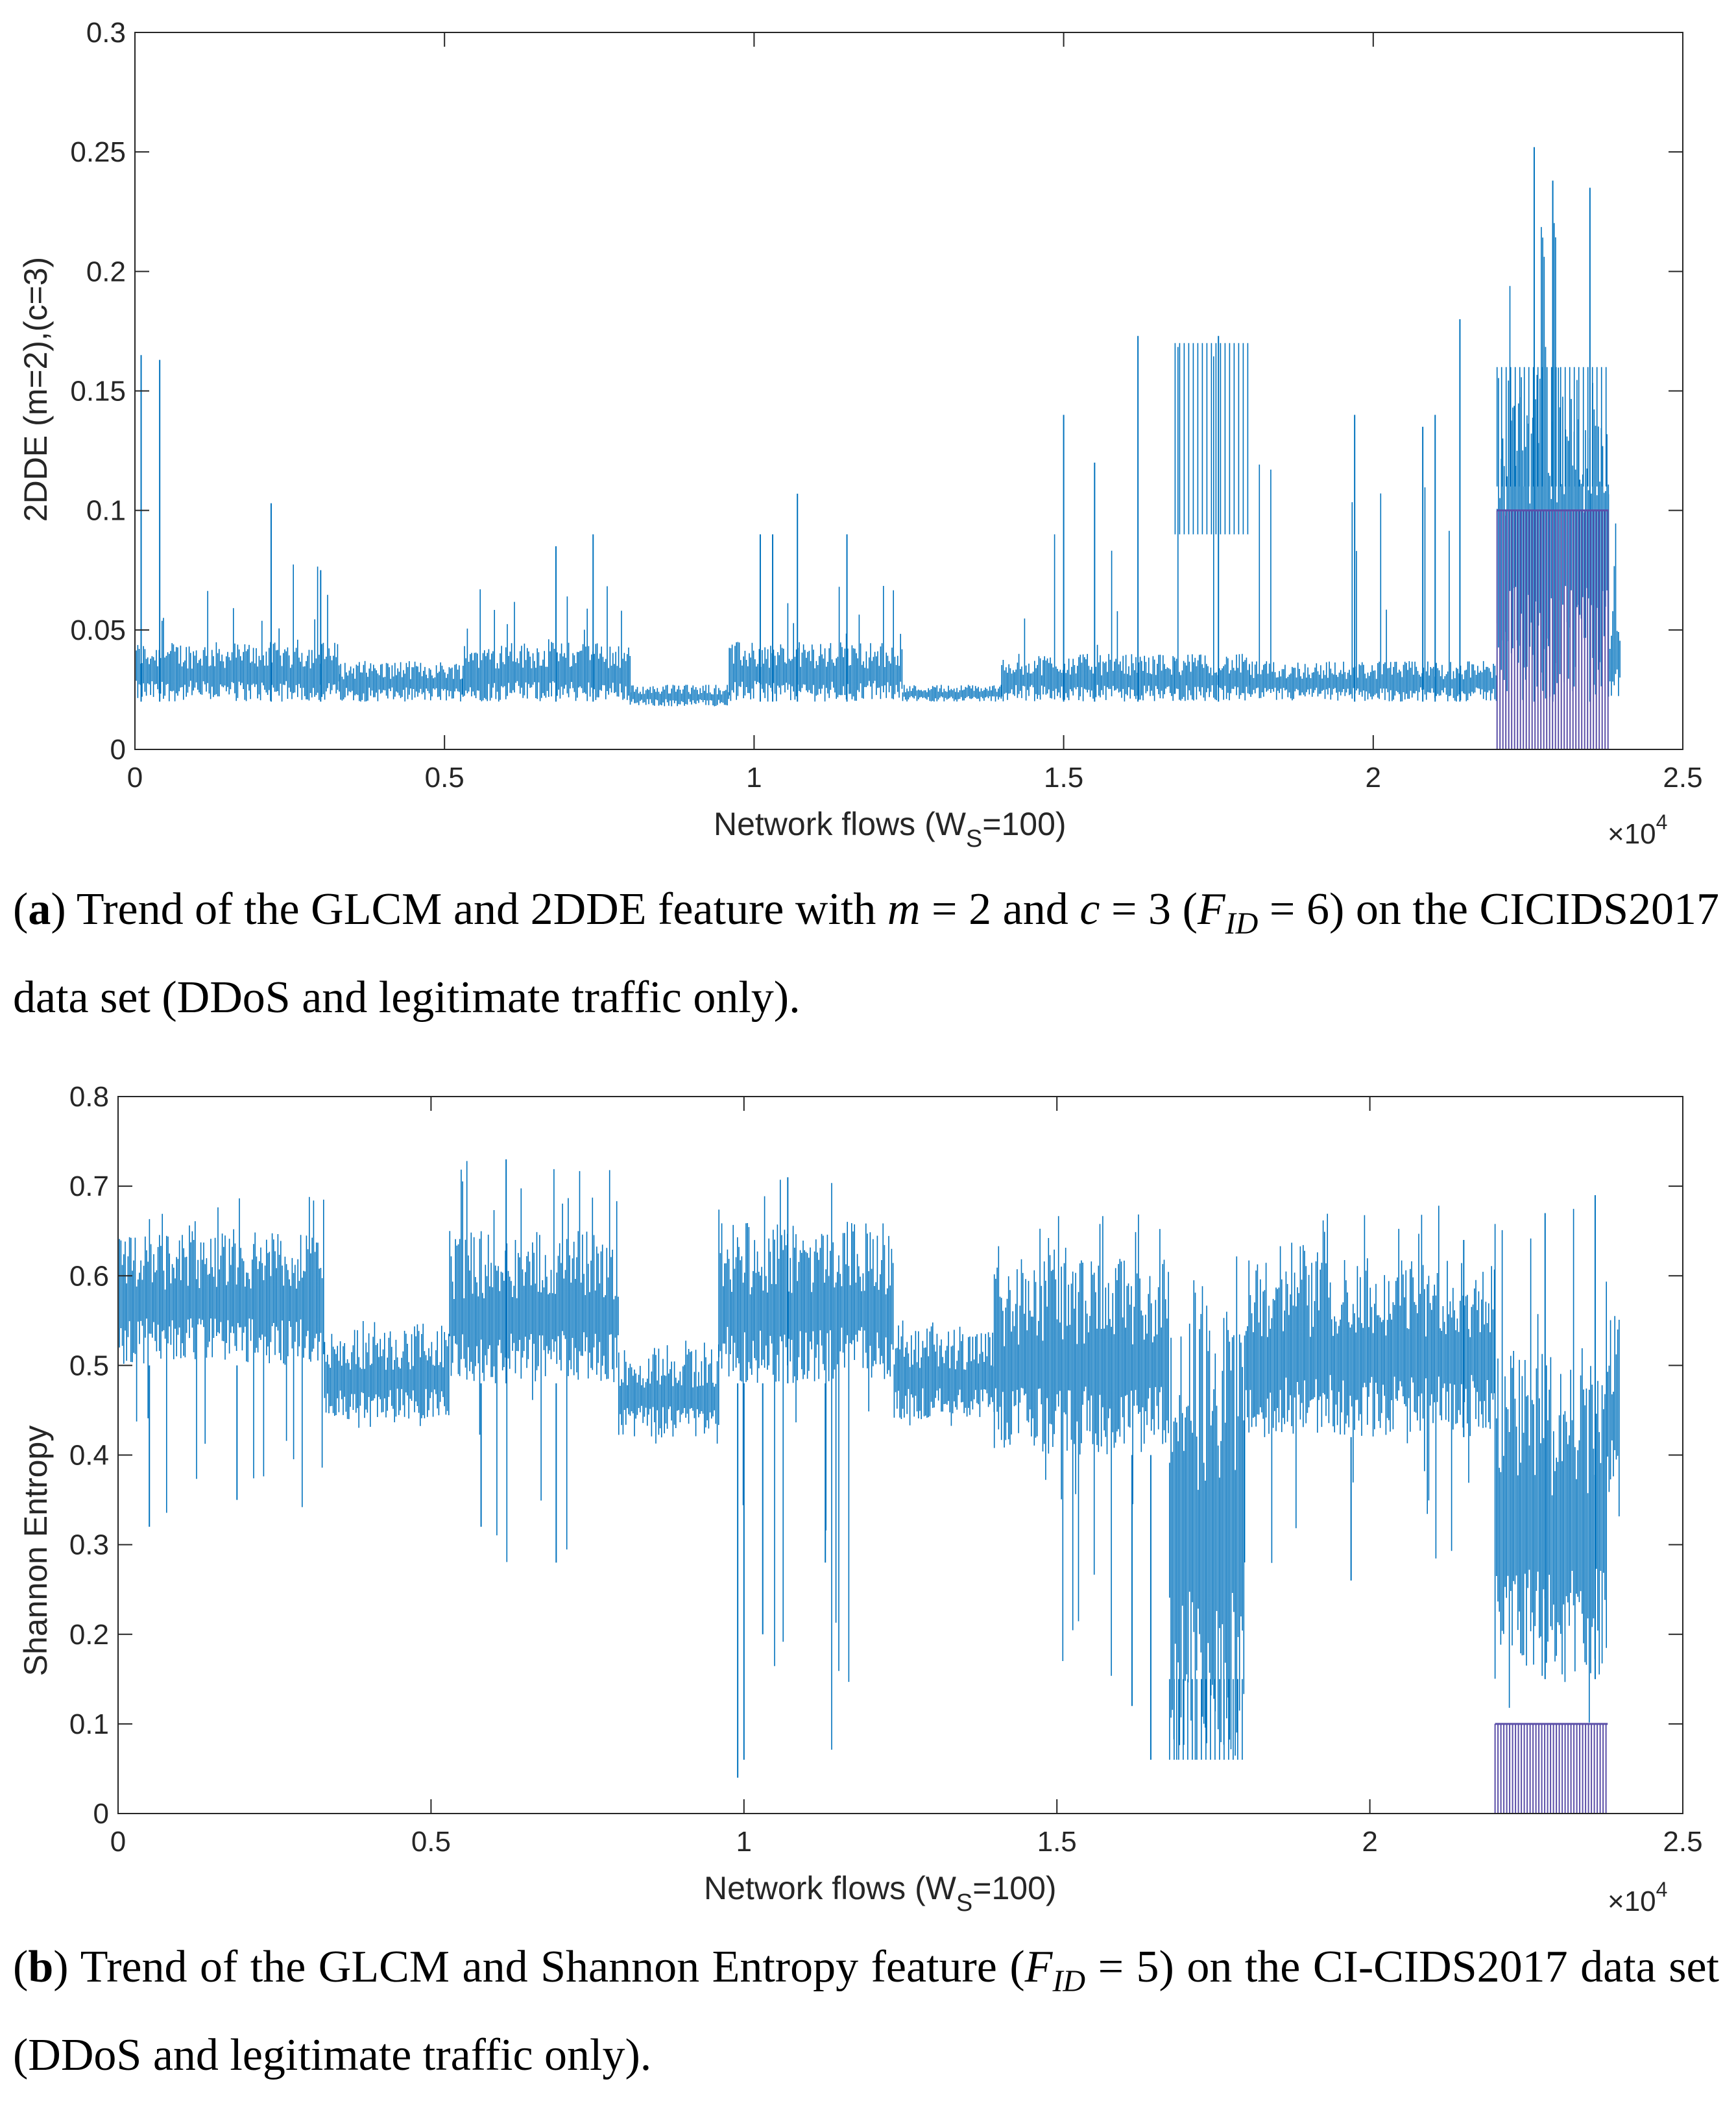 This screenshot has width=1736, height=2112. What do you see at coordinates (39, 909) in the screenshot?
I see `caption-label: a` at bounding box center [39, 909].